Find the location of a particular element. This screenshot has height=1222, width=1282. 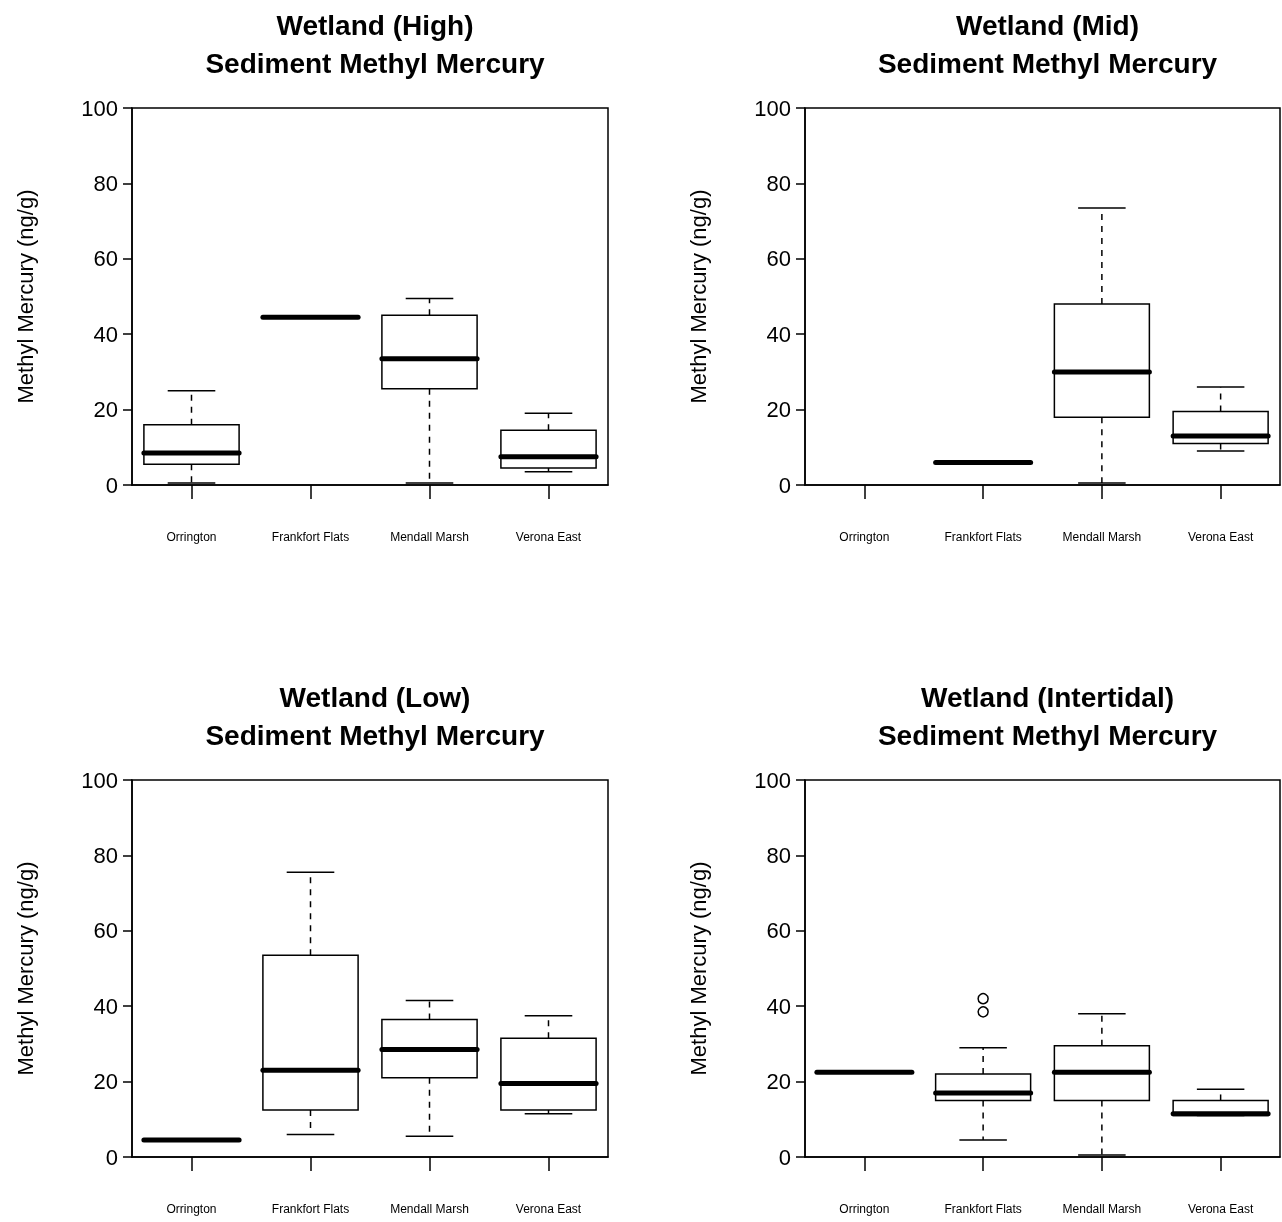

chart-title: Wetland (Low) is located at coordinates (375, 697).